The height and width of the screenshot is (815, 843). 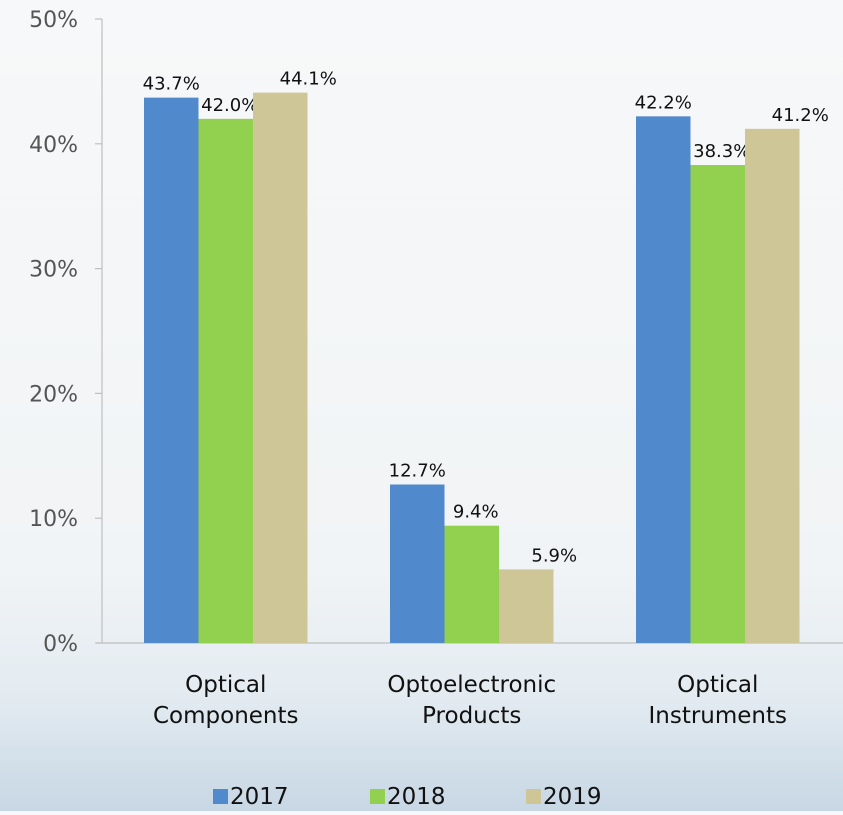 What do you see at coordinates (308, 79) in the screenshot?
I see `data-label: 44.1%` at bounding box center [308, 79].